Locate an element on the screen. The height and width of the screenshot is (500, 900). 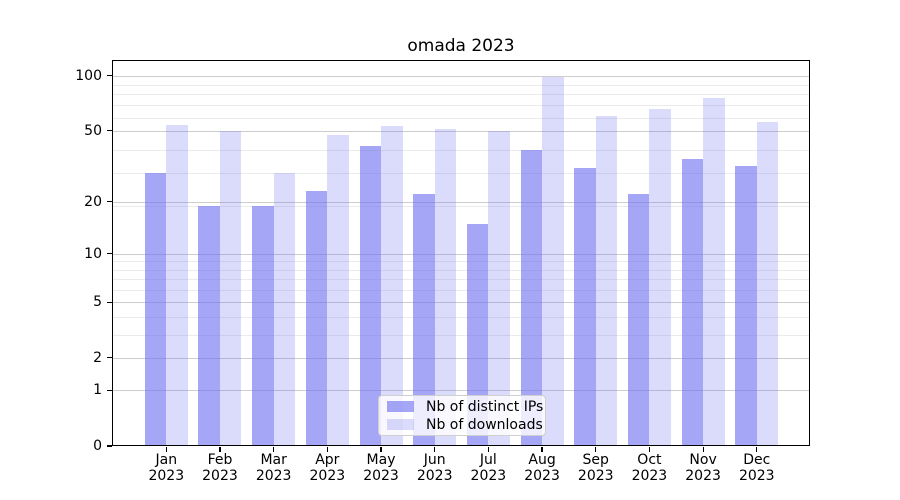
y-tick-label: 5 is located at coordinates (97, 302).